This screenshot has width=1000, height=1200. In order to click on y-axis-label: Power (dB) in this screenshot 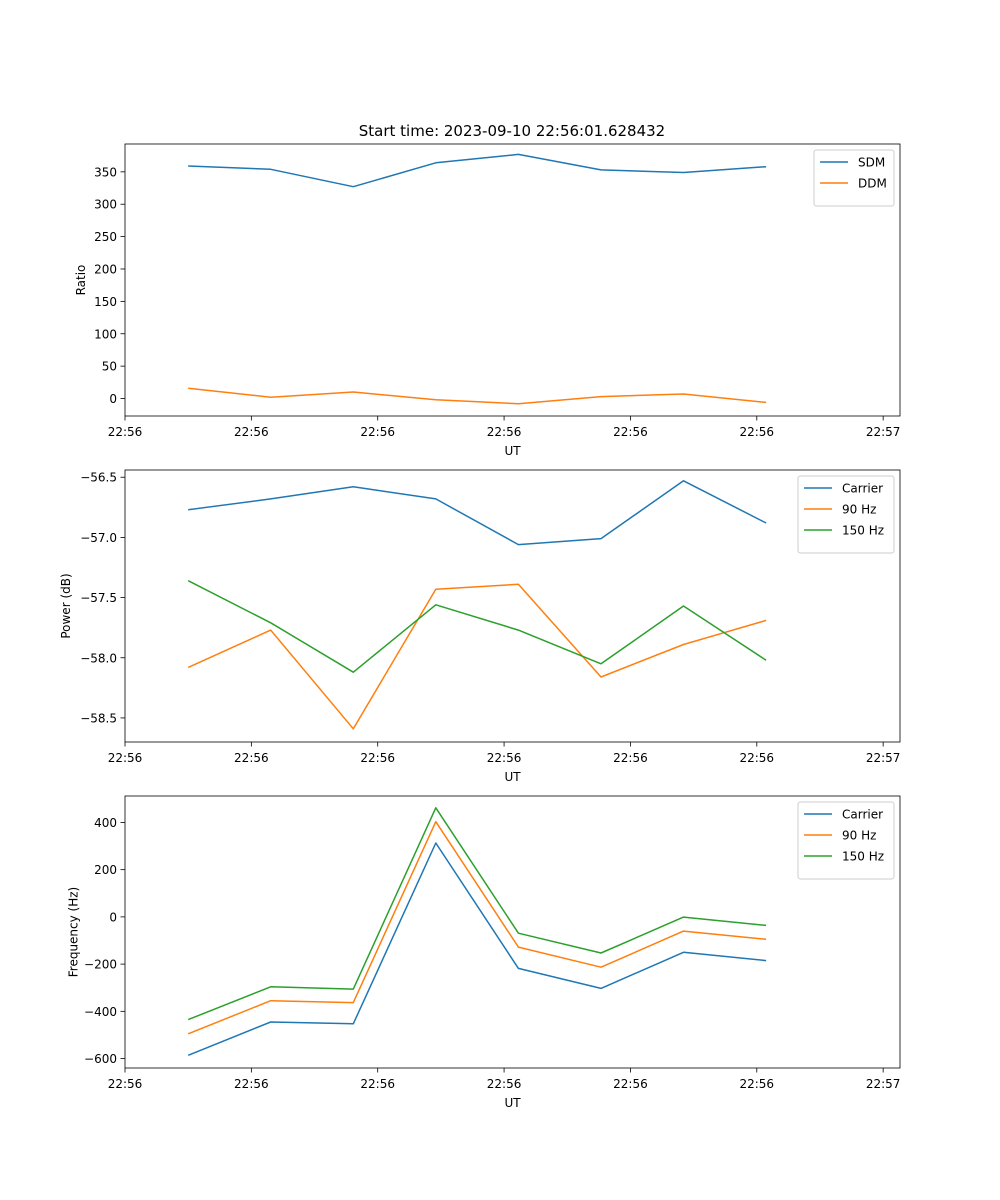, I will do `click(66, 605)`.